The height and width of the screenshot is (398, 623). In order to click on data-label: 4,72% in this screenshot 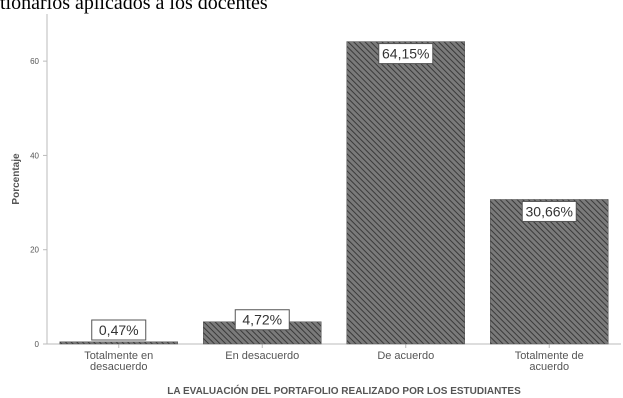, I will do `click(262, 320)`.